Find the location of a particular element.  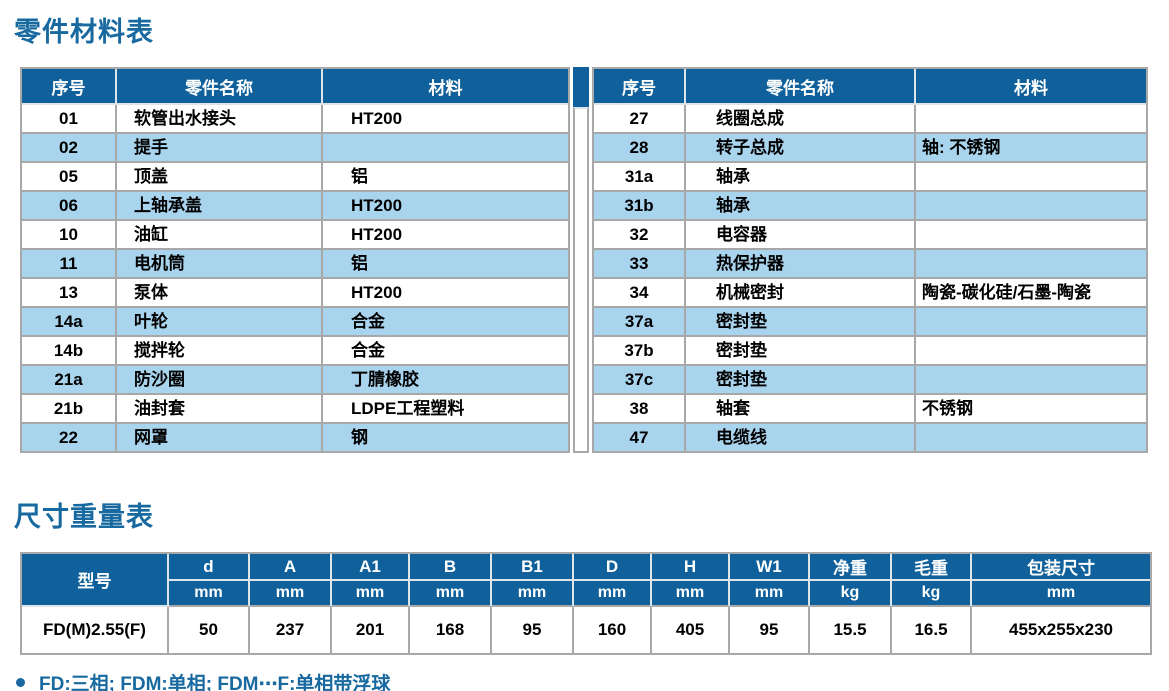

dims-value-cell: 237 is located at coordinates (291, 630).